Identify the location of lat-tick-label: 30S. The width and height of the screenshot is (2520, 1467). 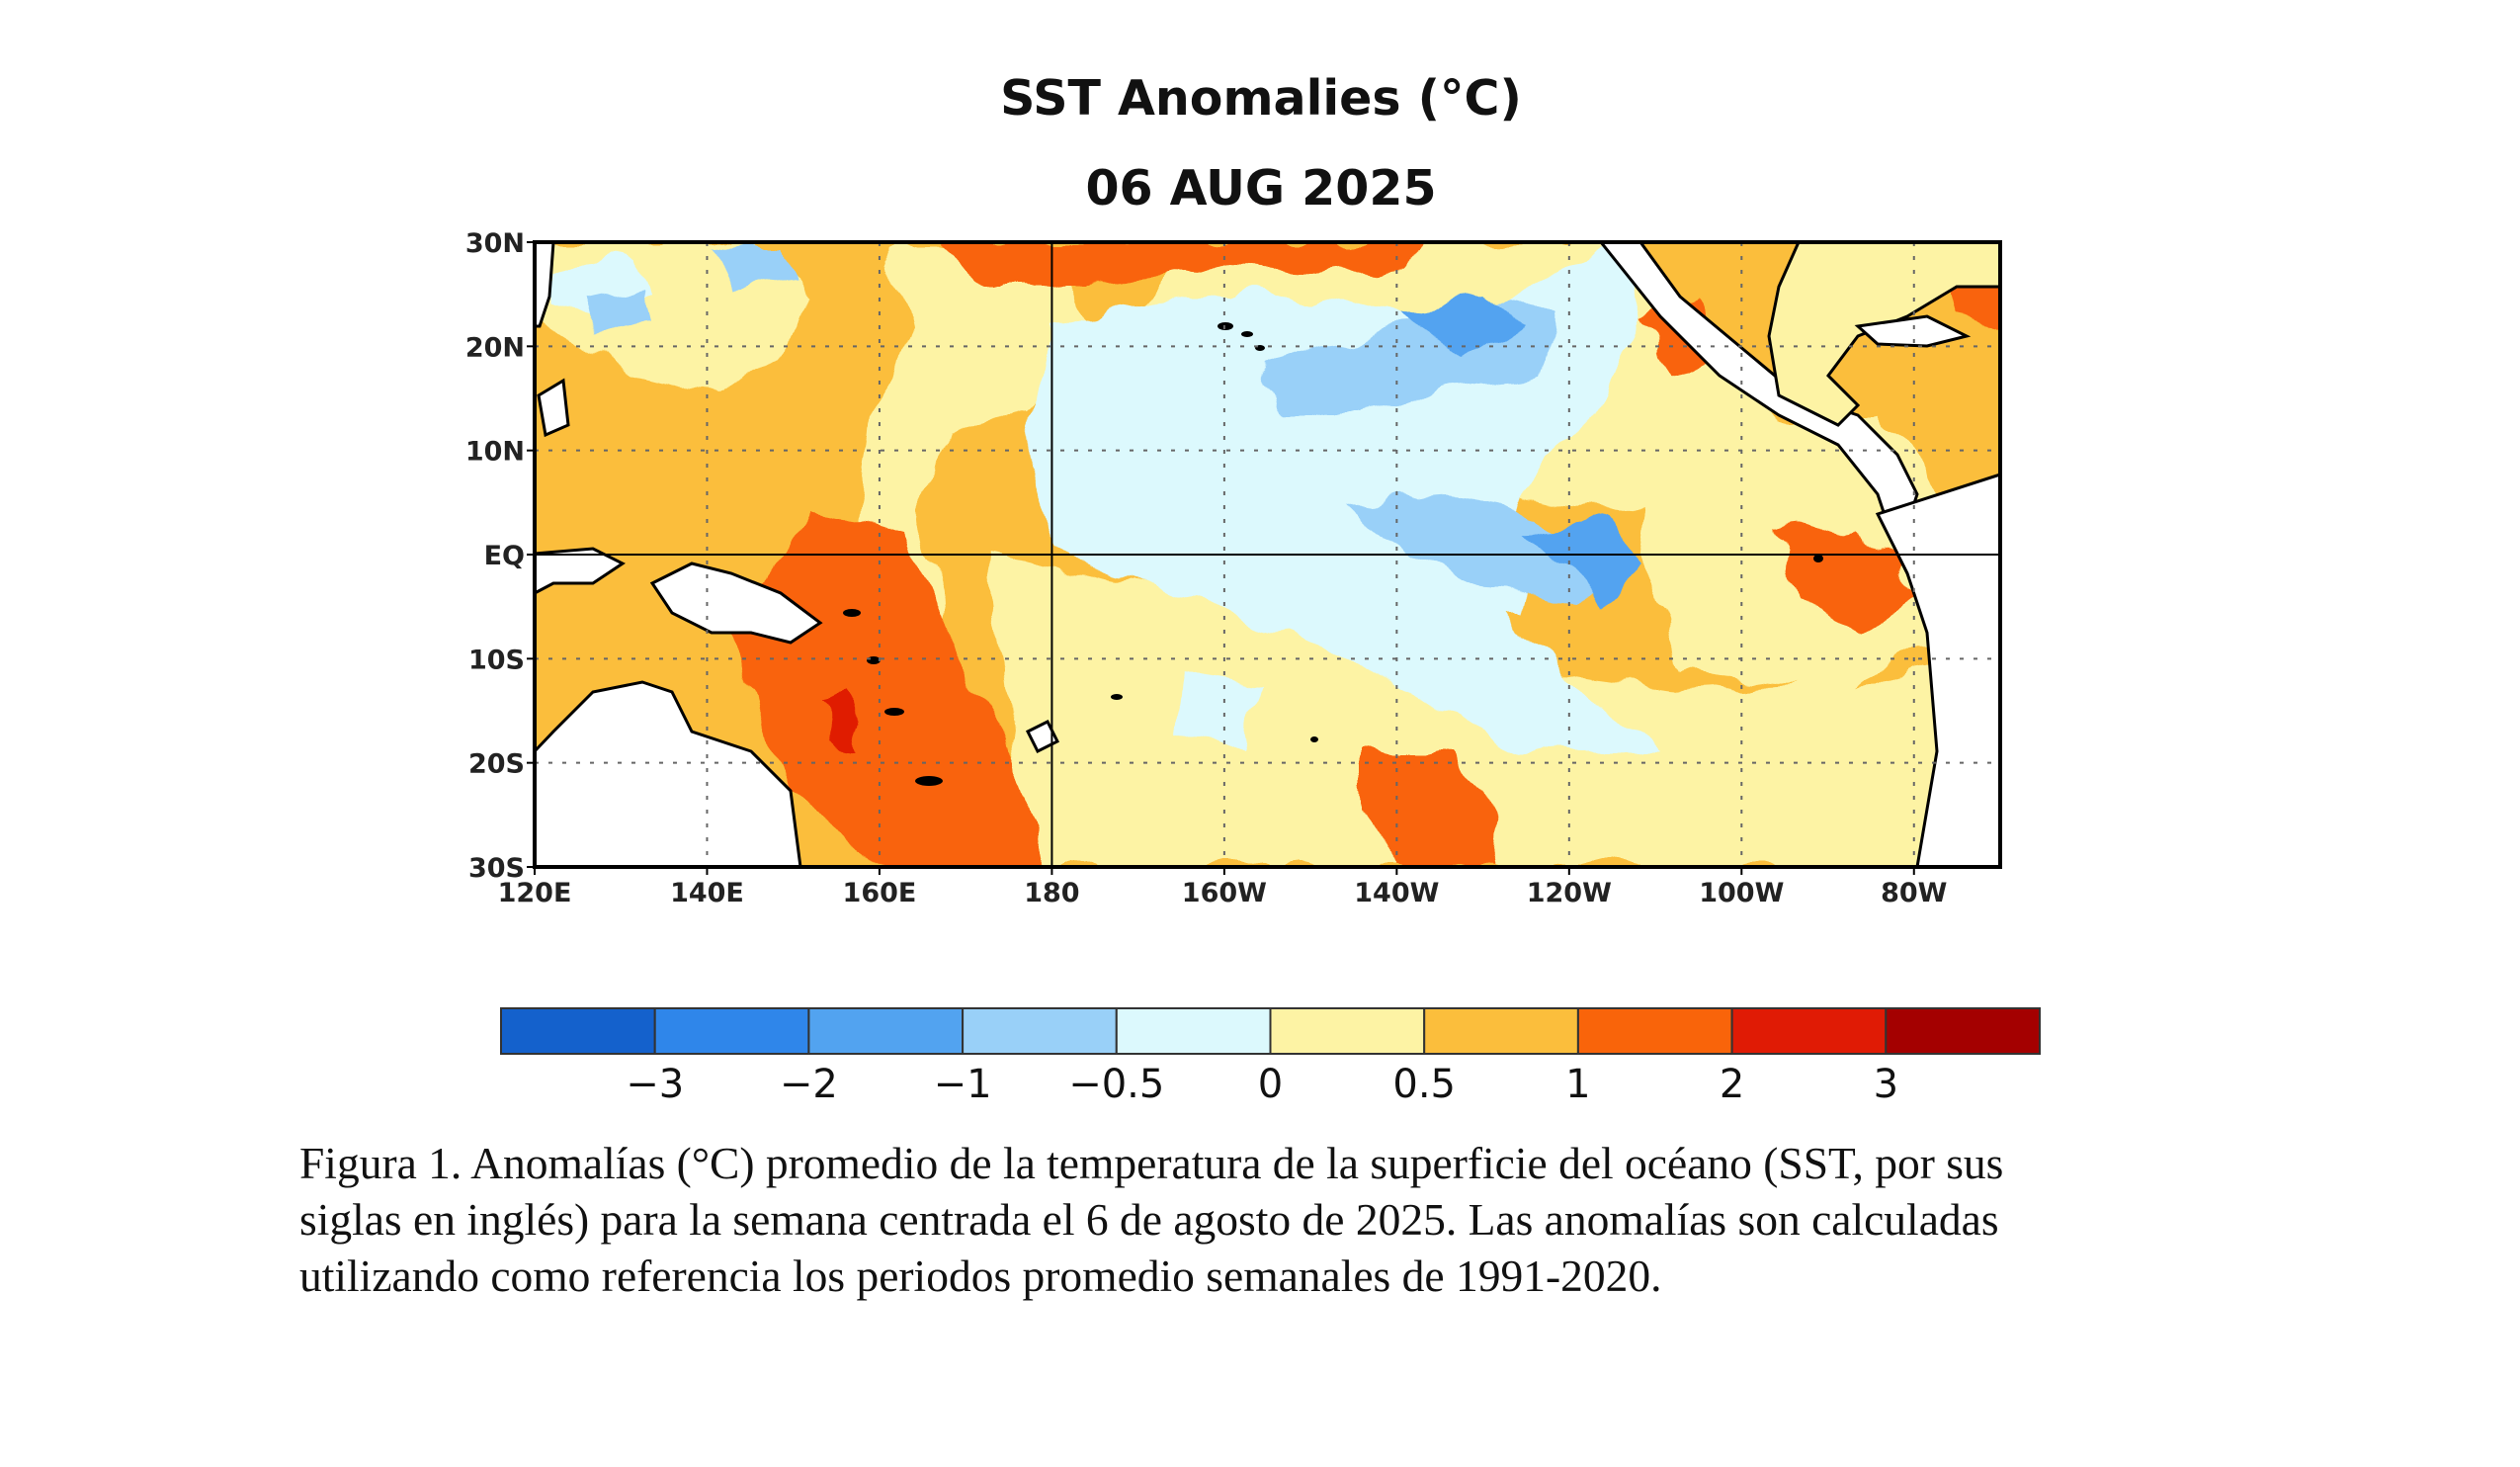
(496, 868).